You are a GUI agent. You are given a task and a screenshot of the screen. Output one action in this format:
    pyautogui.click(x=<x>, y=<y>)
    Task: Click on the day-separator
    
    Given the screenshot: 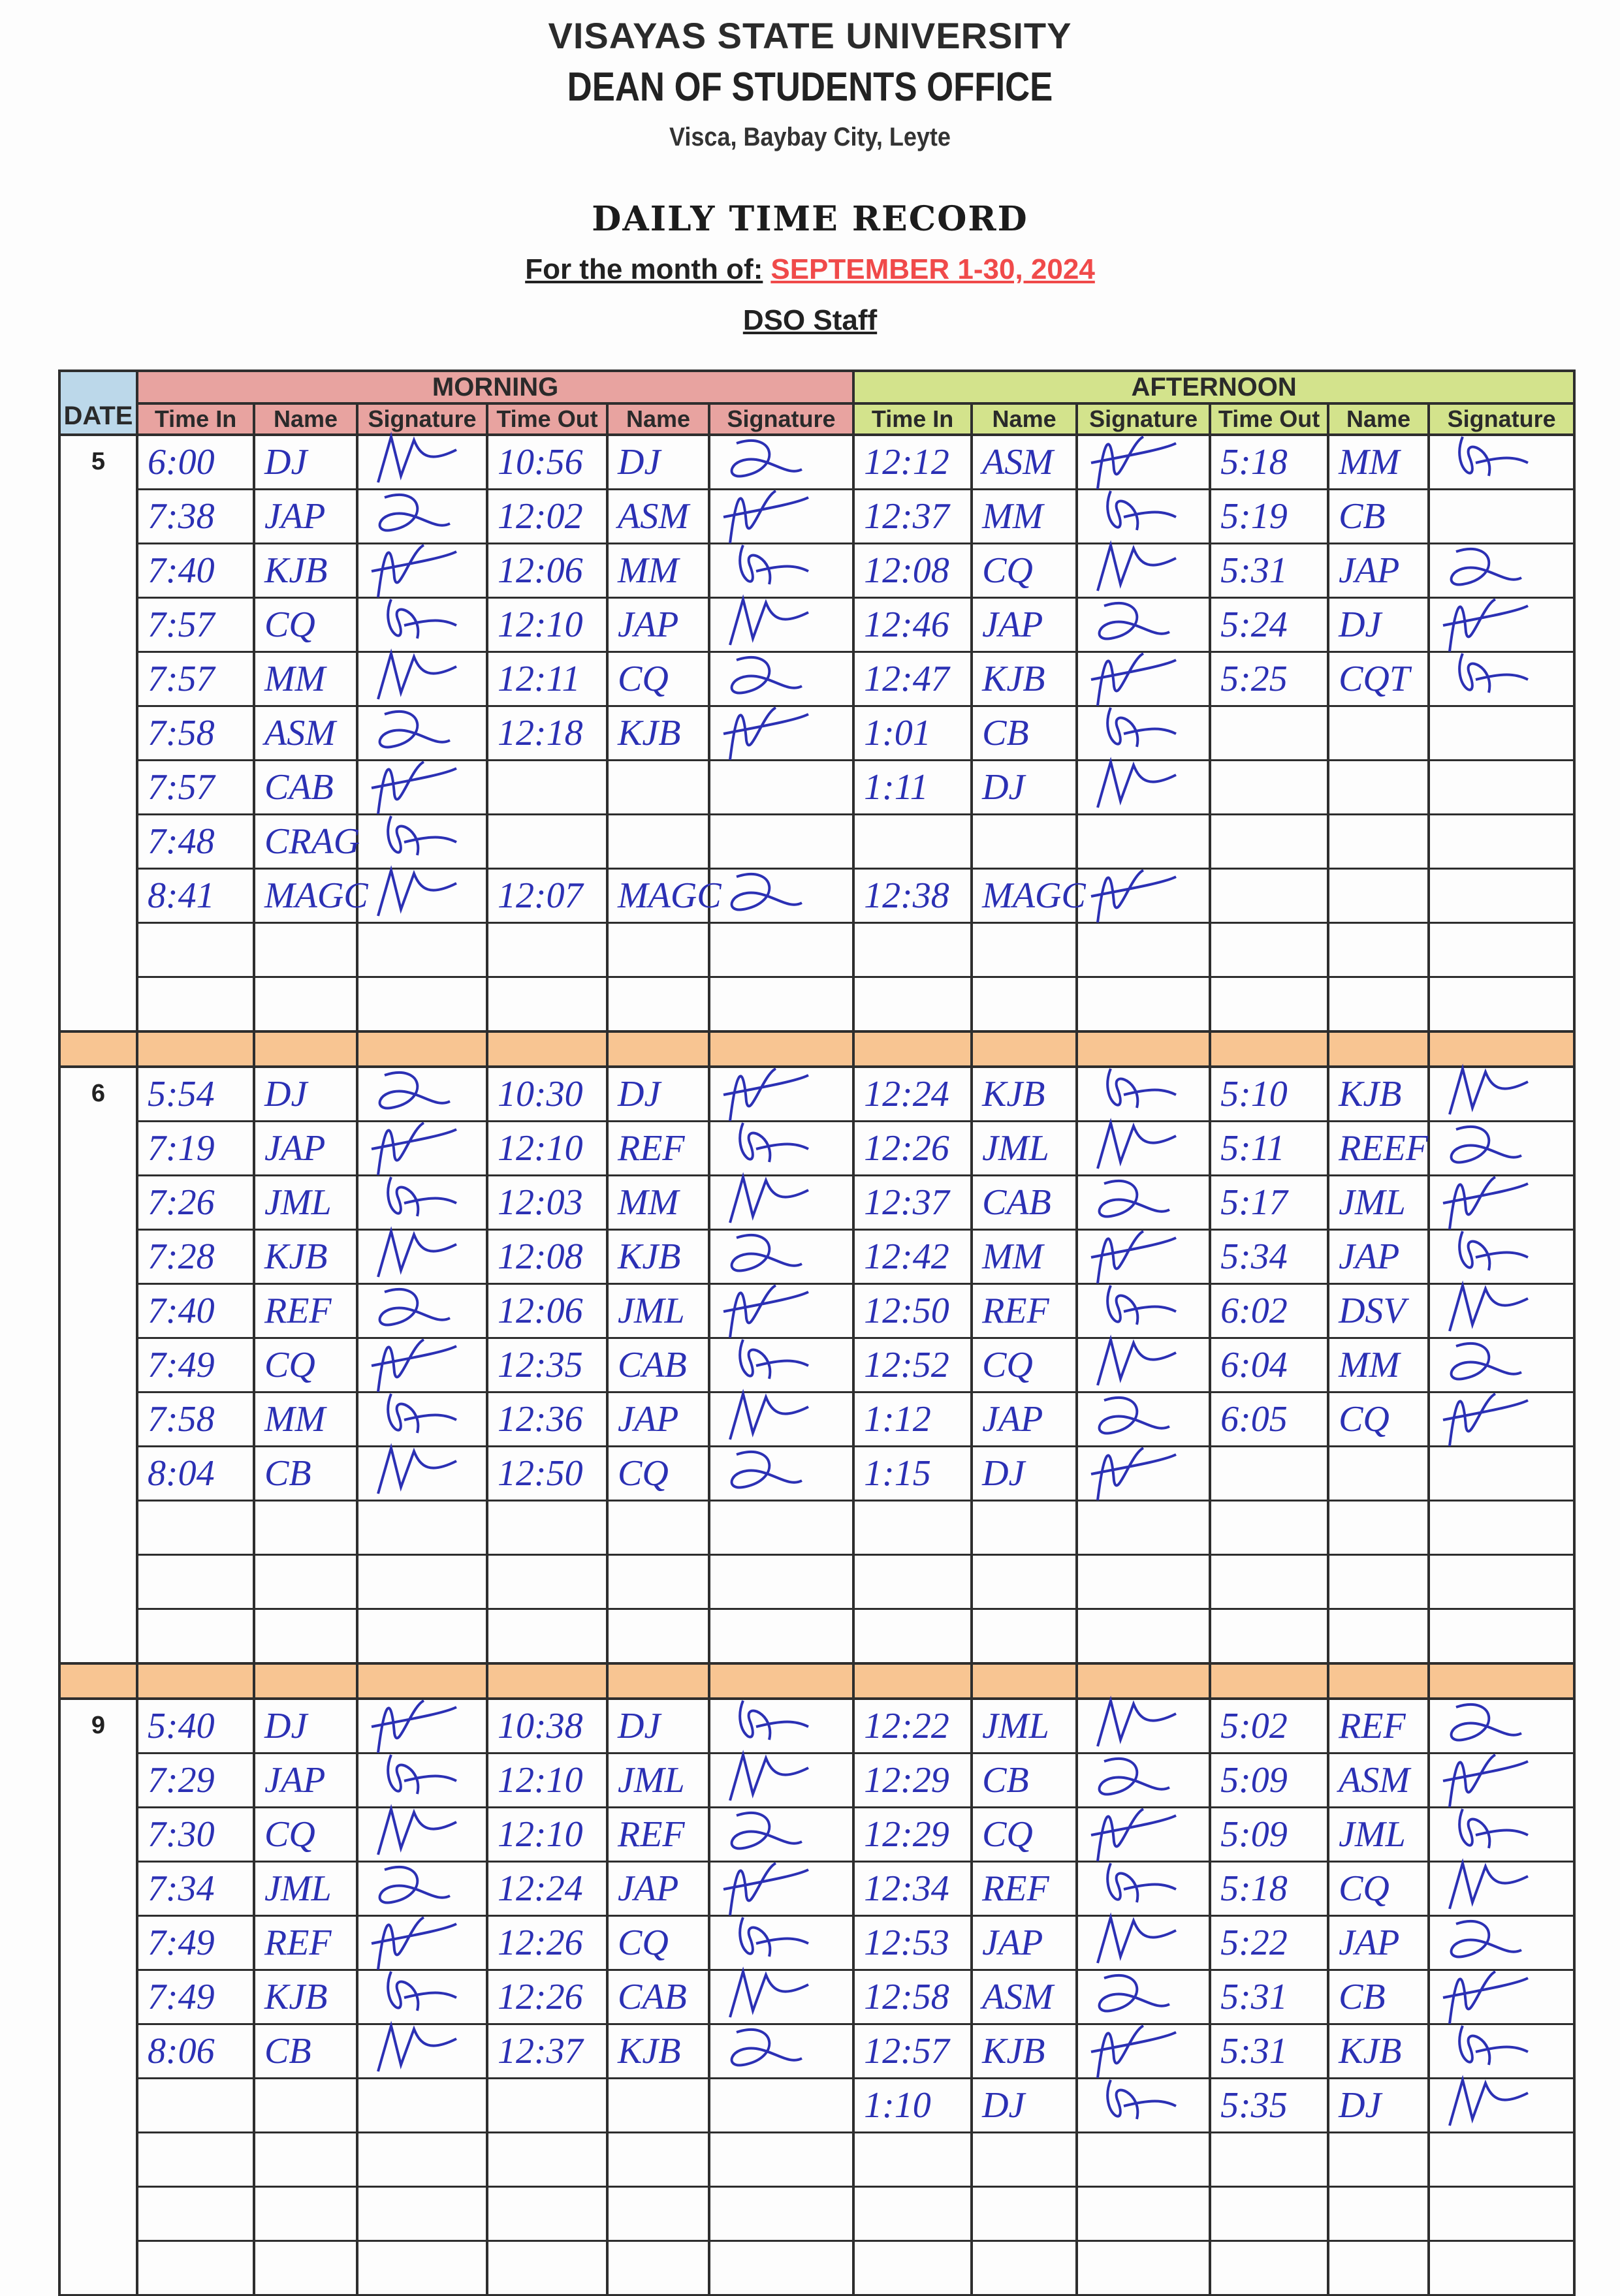 What is the action you would take?
    pyautogui.click(x=817, y=1681)
    